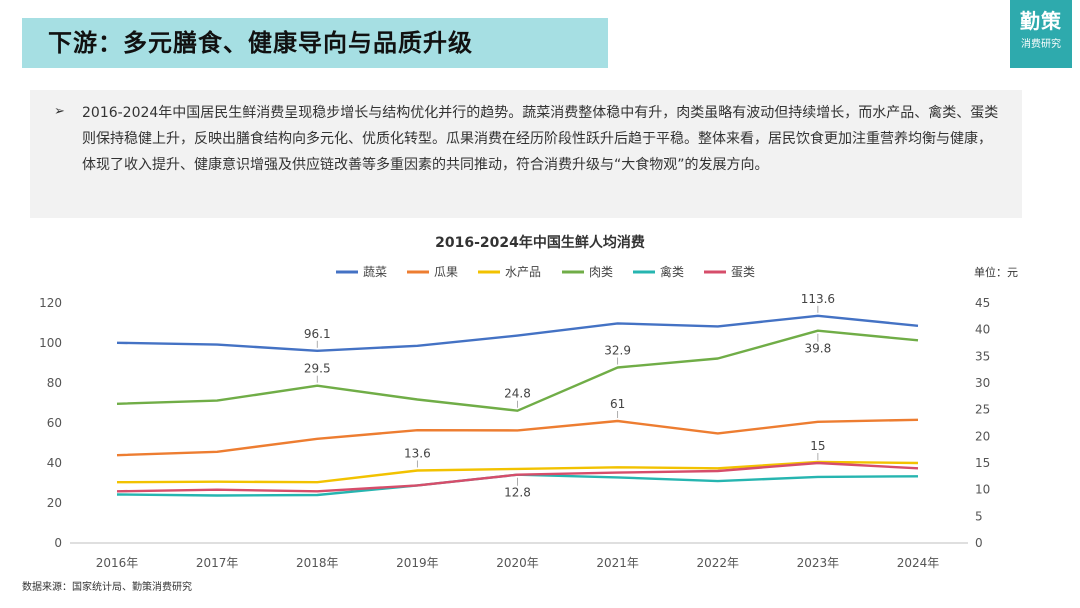  Describe the element at coordinates (117, 563) in the screenshot. I see `x-tick-label: 2016年` at that location.